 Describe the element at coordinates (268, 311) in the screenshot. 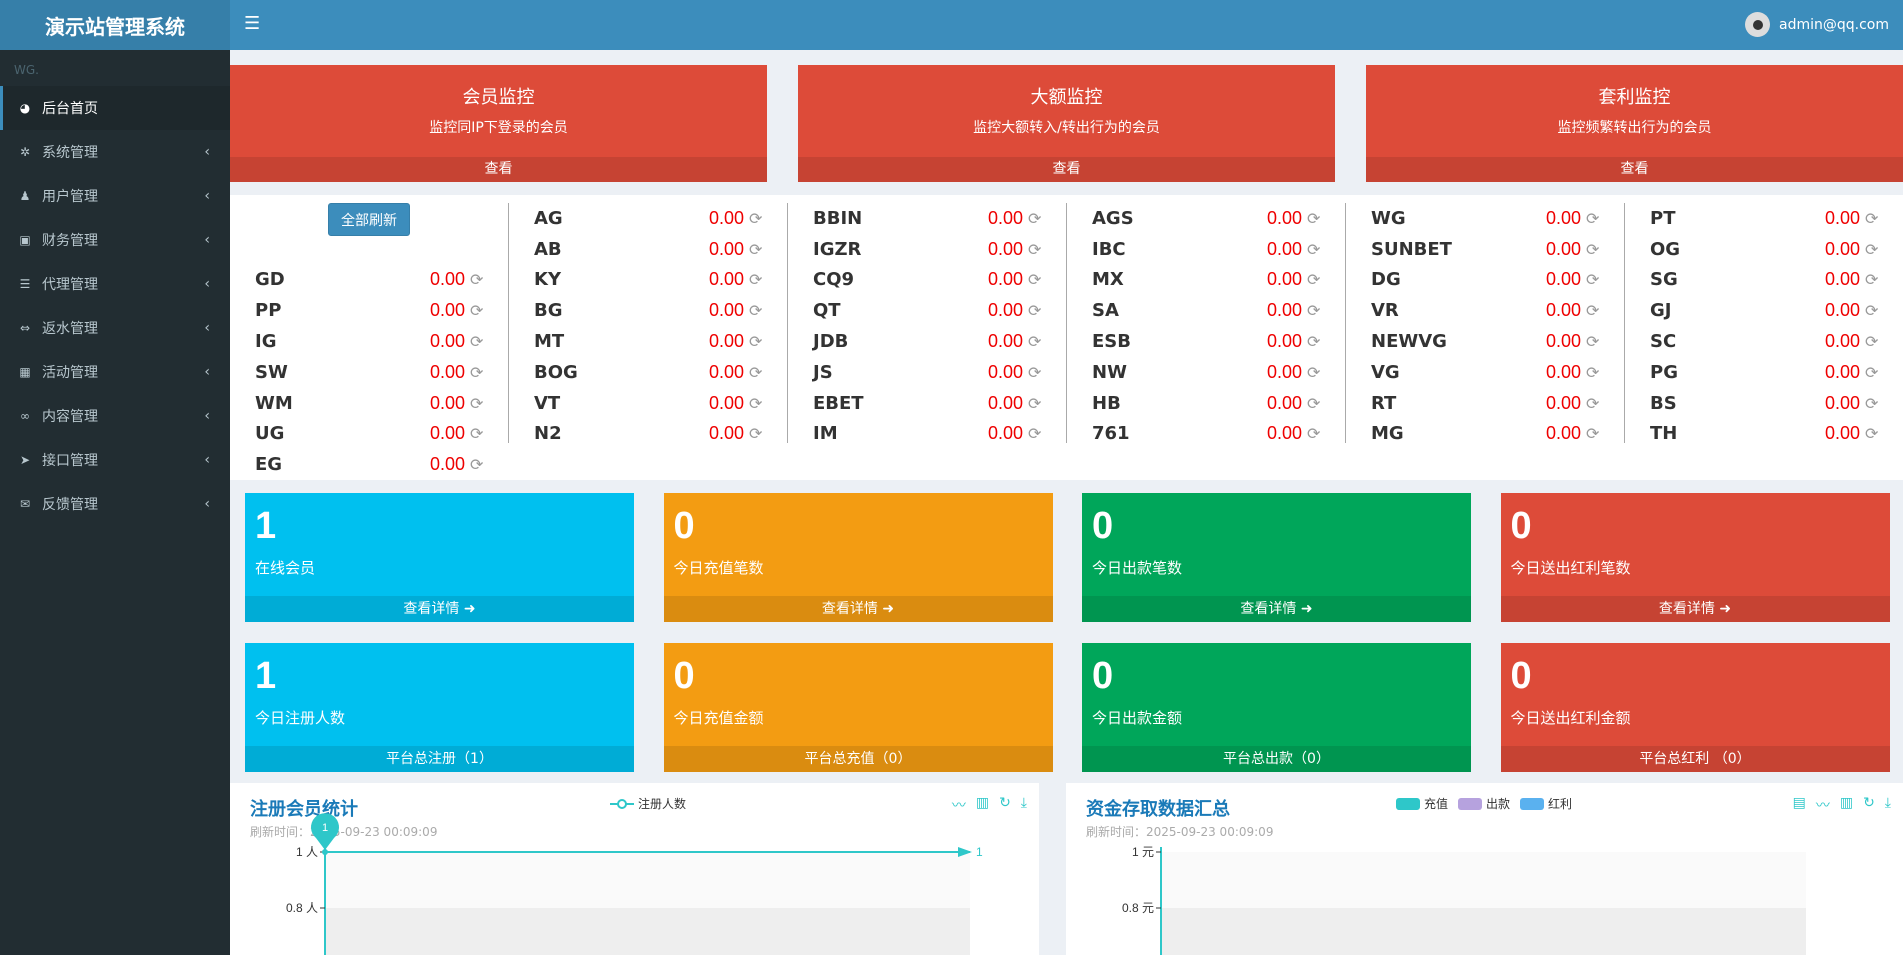

I see `game-name: PP` at that location.